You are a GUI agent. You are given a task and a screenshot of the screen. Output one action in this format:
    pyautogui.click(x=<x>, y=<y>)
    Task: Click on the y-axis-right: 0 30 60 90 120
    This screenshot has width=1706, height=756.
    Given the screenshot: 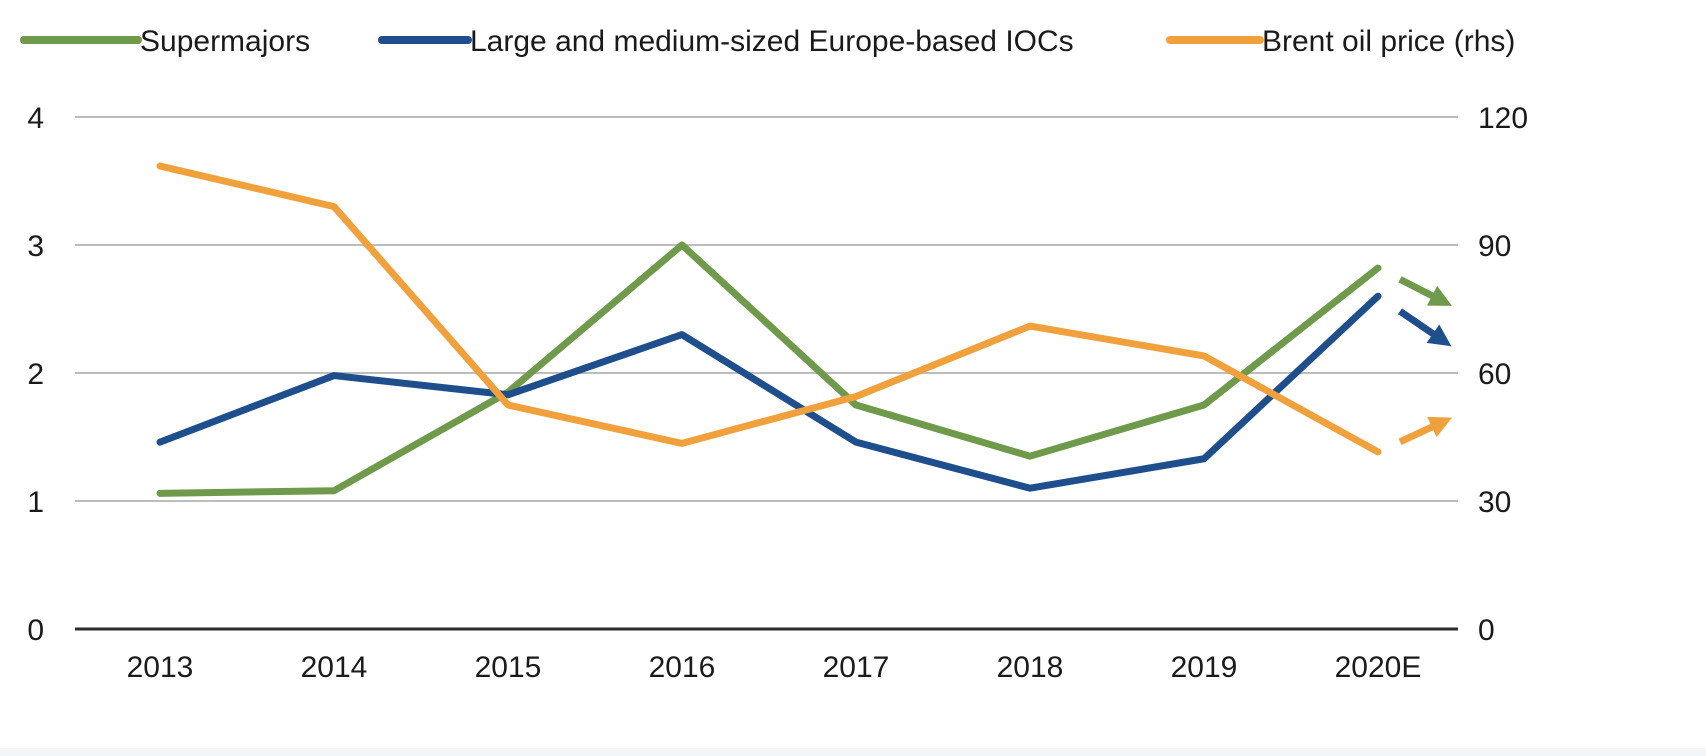 What is the action you would take?
    pyautogui.click(x=1503, y=374)
    